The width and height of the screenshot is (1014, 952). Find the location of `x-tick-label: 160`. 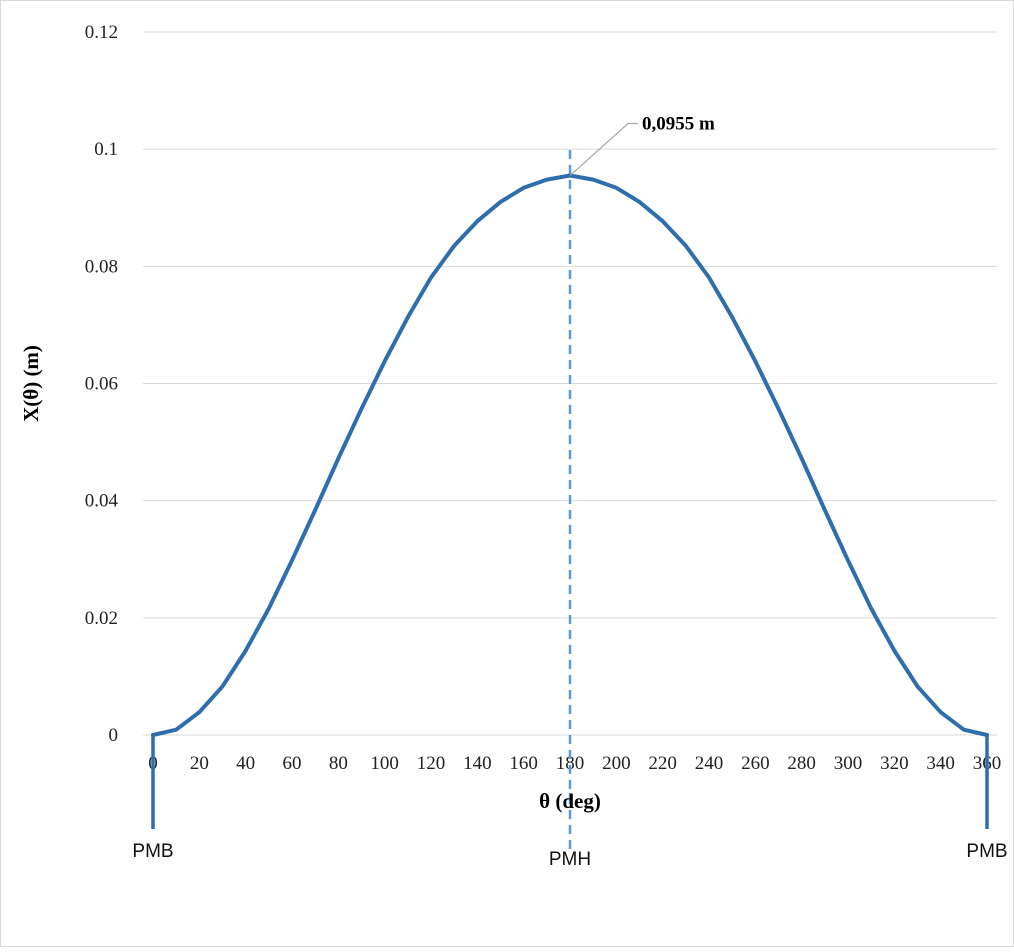

x-tick-label: 160 is located at coordinates (523, 763).